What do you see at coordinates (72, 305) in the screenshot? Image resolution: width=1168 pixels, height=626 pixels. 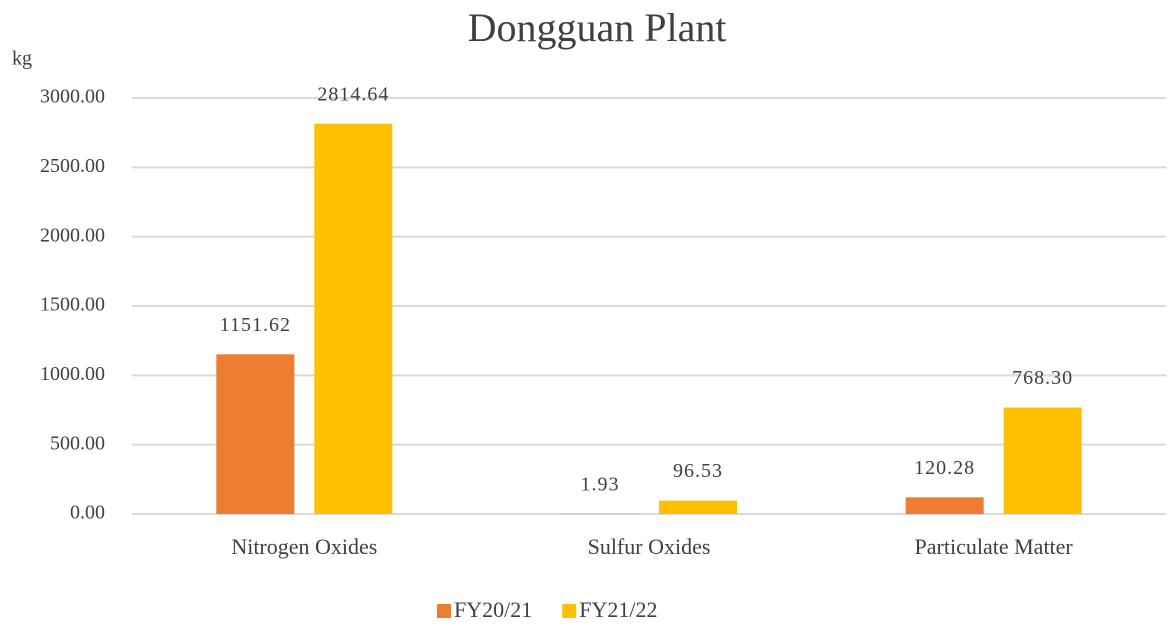 I see `y-tick-label: 1500.00` at bounding box center [72, 305].